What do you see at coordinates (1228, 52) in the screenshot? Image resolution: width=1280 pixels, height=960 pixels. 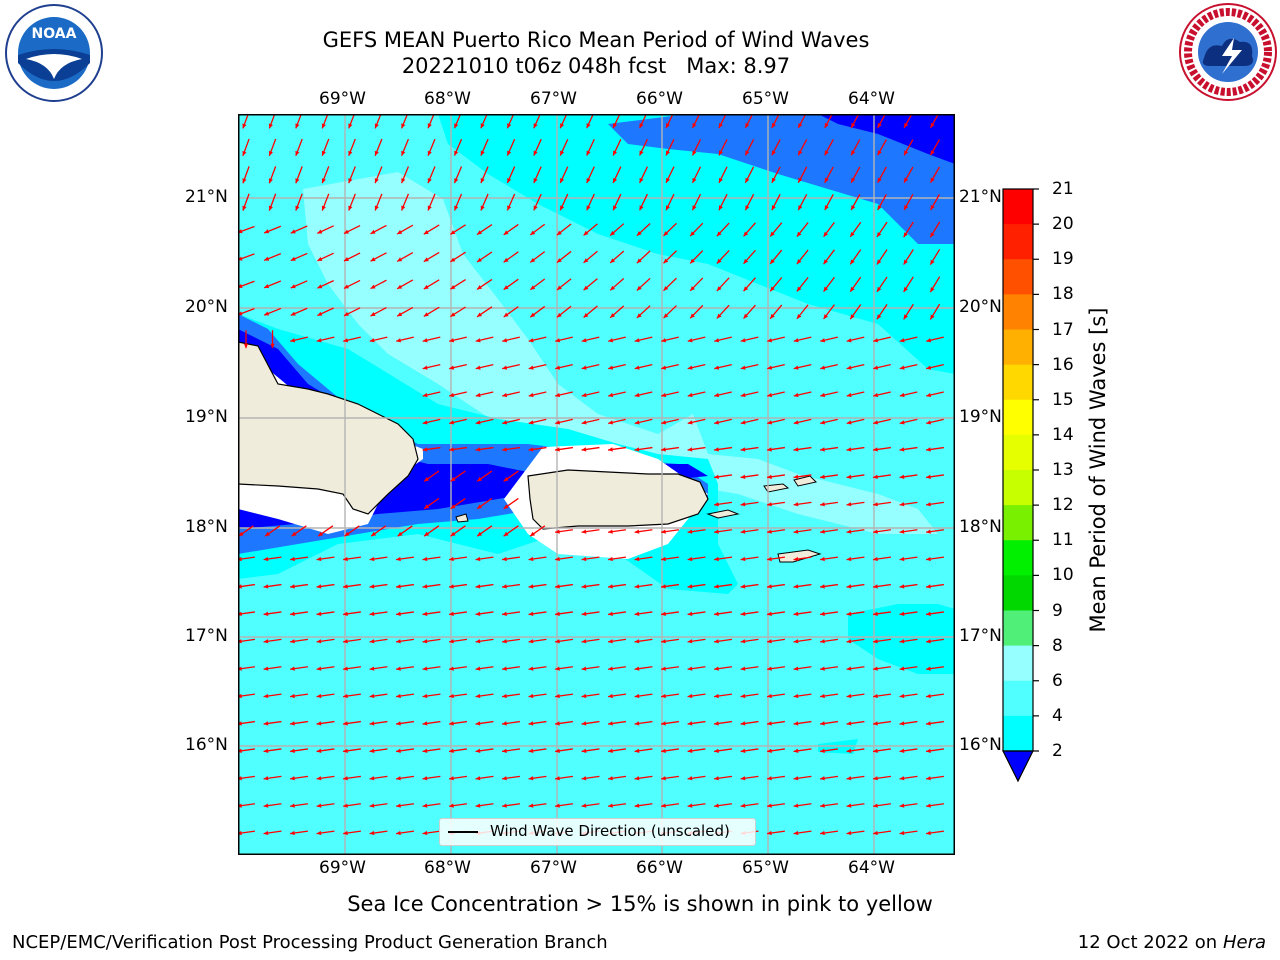 I see `nws-logo` at bounding box center [1228, 52].